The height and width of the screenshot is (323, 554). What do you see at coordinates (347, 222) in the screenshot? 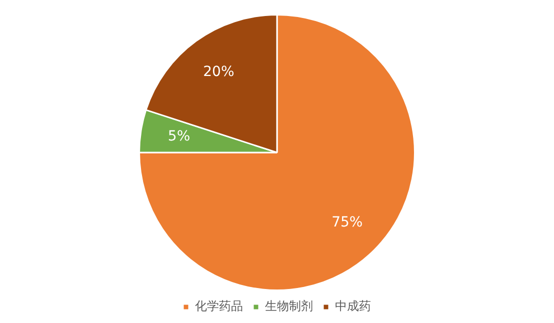
I see `data-label: 75%` at bounding box center [347, 222].